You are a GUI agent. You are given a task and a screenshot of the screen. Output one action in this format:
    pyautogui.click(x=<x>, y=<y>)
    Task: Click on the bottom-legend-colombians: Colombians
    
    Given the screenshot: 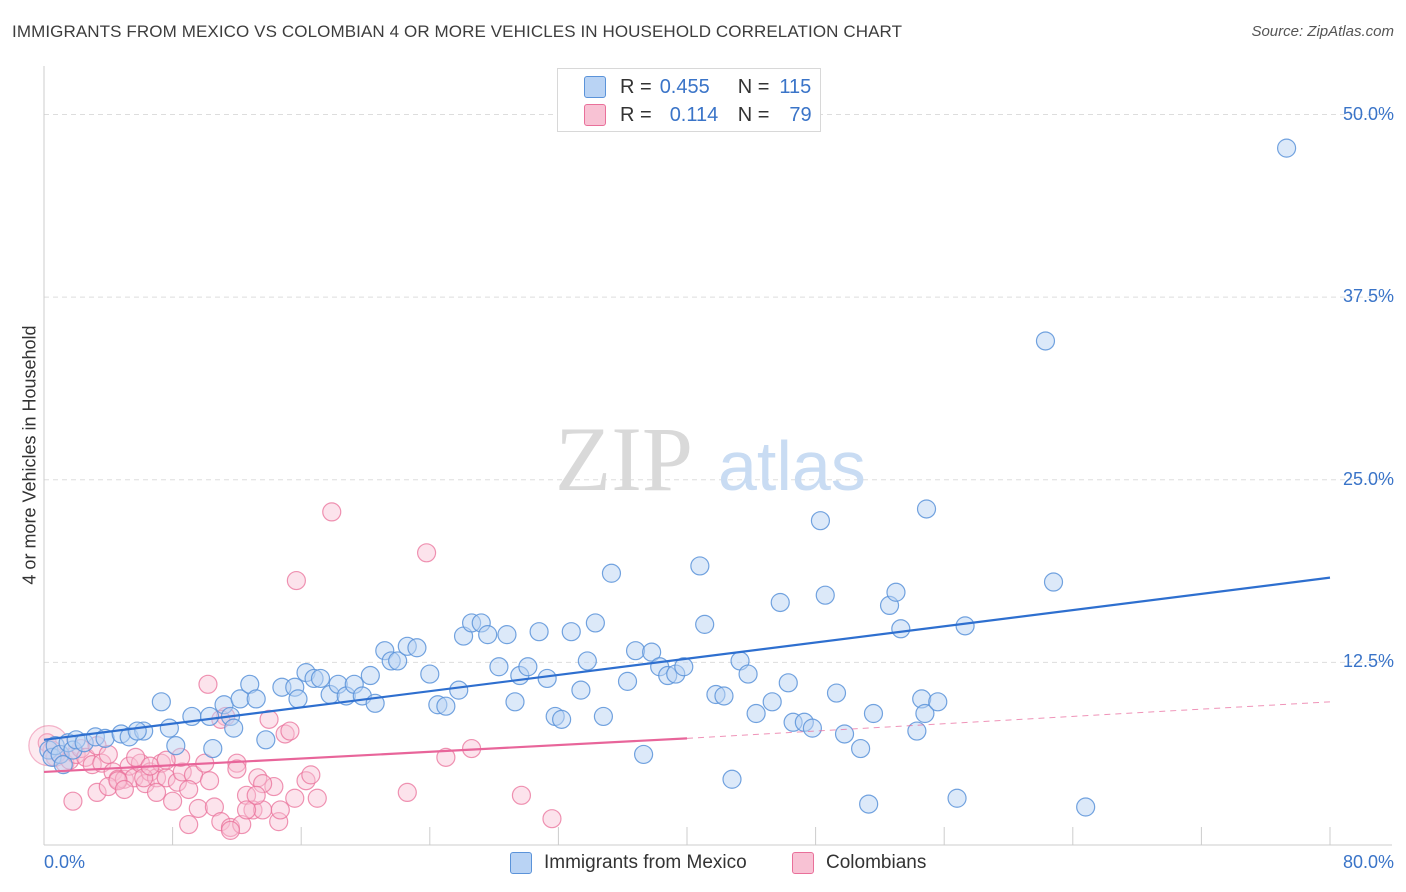 What is the action you would take?
    pyautogui.click(x=859, y=863)
    